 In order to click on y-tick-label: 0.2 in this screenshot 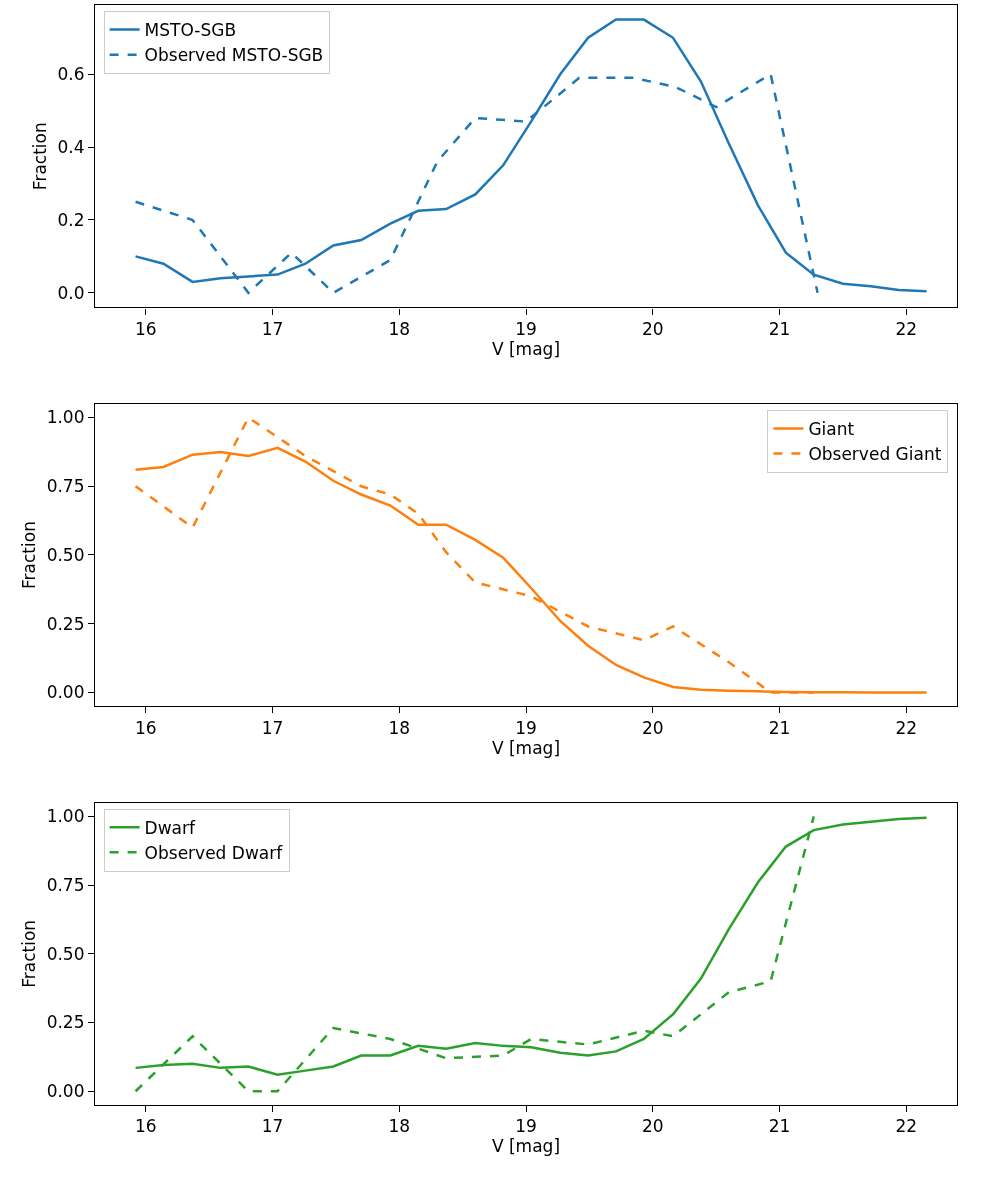, I will do `click(71, 219)`.